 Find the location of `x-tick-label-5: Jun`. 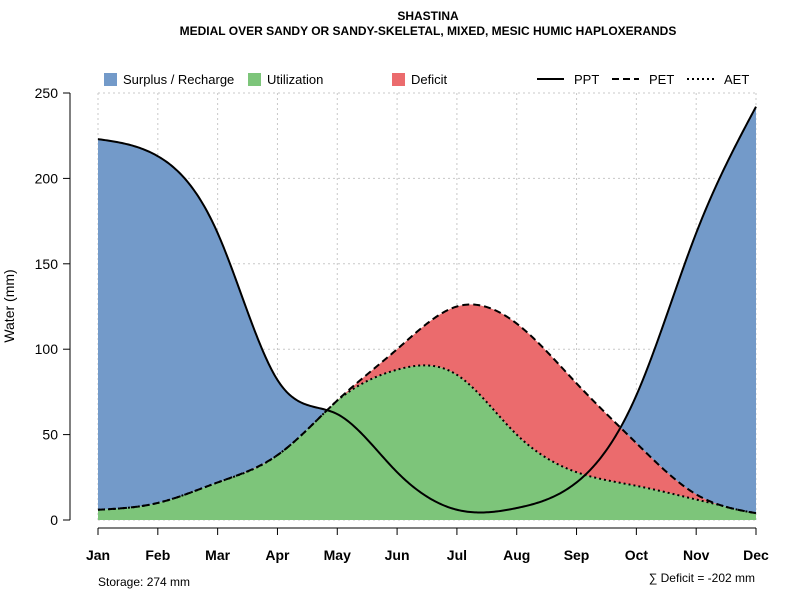

x-tick-label-5: Jun is located at coordinates (397, 555).